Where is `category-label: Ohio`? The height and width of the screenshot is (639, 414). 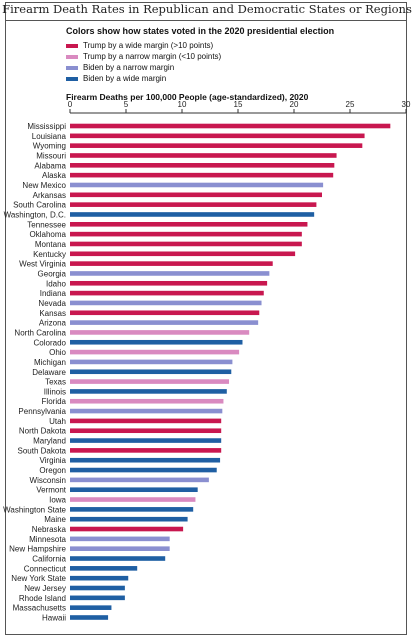
category-label: Ohio is located at coordinates (57, 352).